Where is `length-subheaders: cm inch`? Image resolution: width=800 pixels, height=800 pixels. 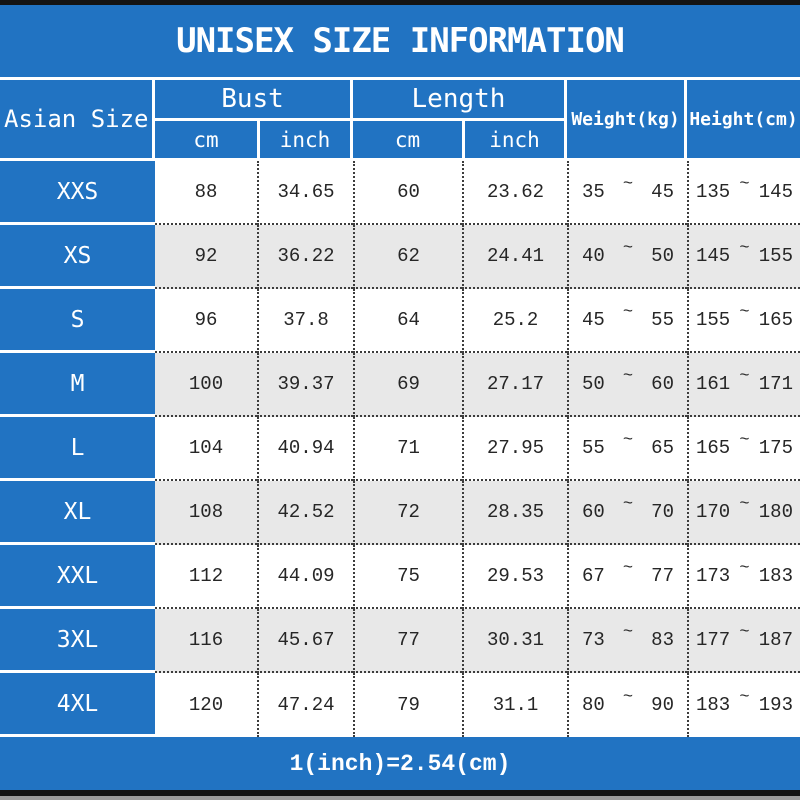
length-subheaders: cm inch is located at coordinates (458, 139).